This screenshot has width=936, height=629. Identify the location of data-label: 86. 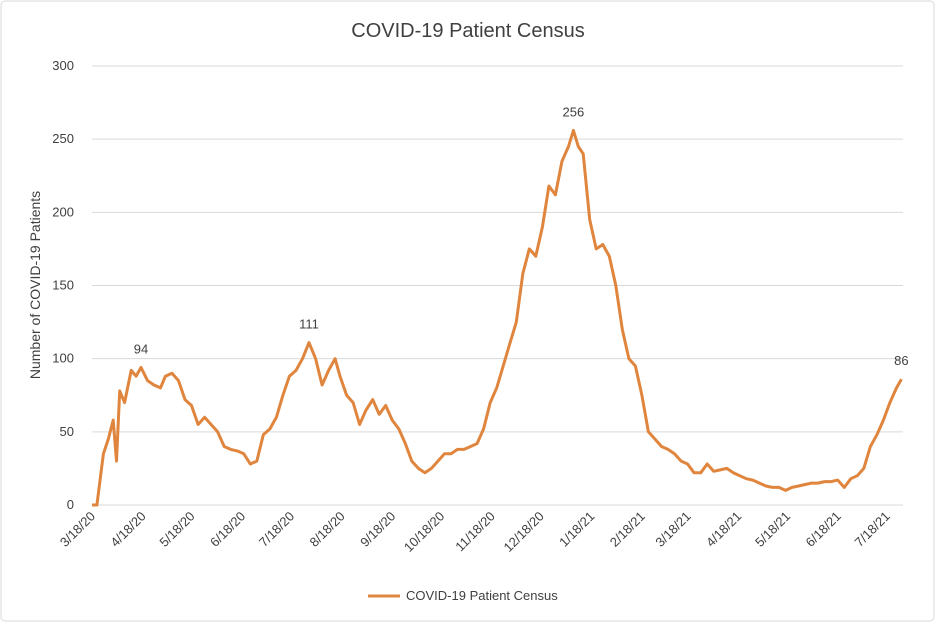
(901, 360).